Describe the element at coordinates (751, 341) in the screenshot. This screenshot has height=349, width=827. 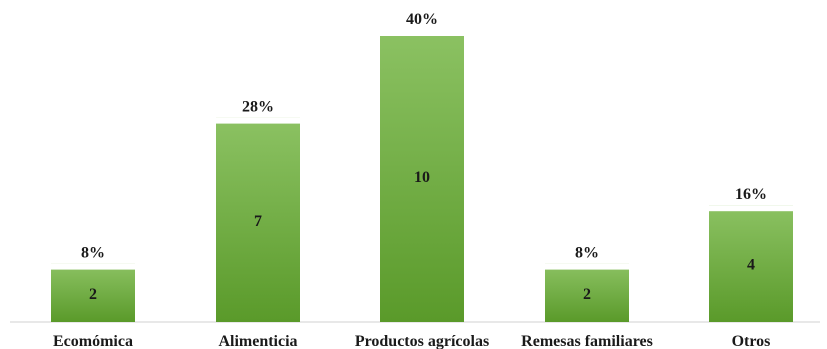
I see `category-label: Otros` at that location.